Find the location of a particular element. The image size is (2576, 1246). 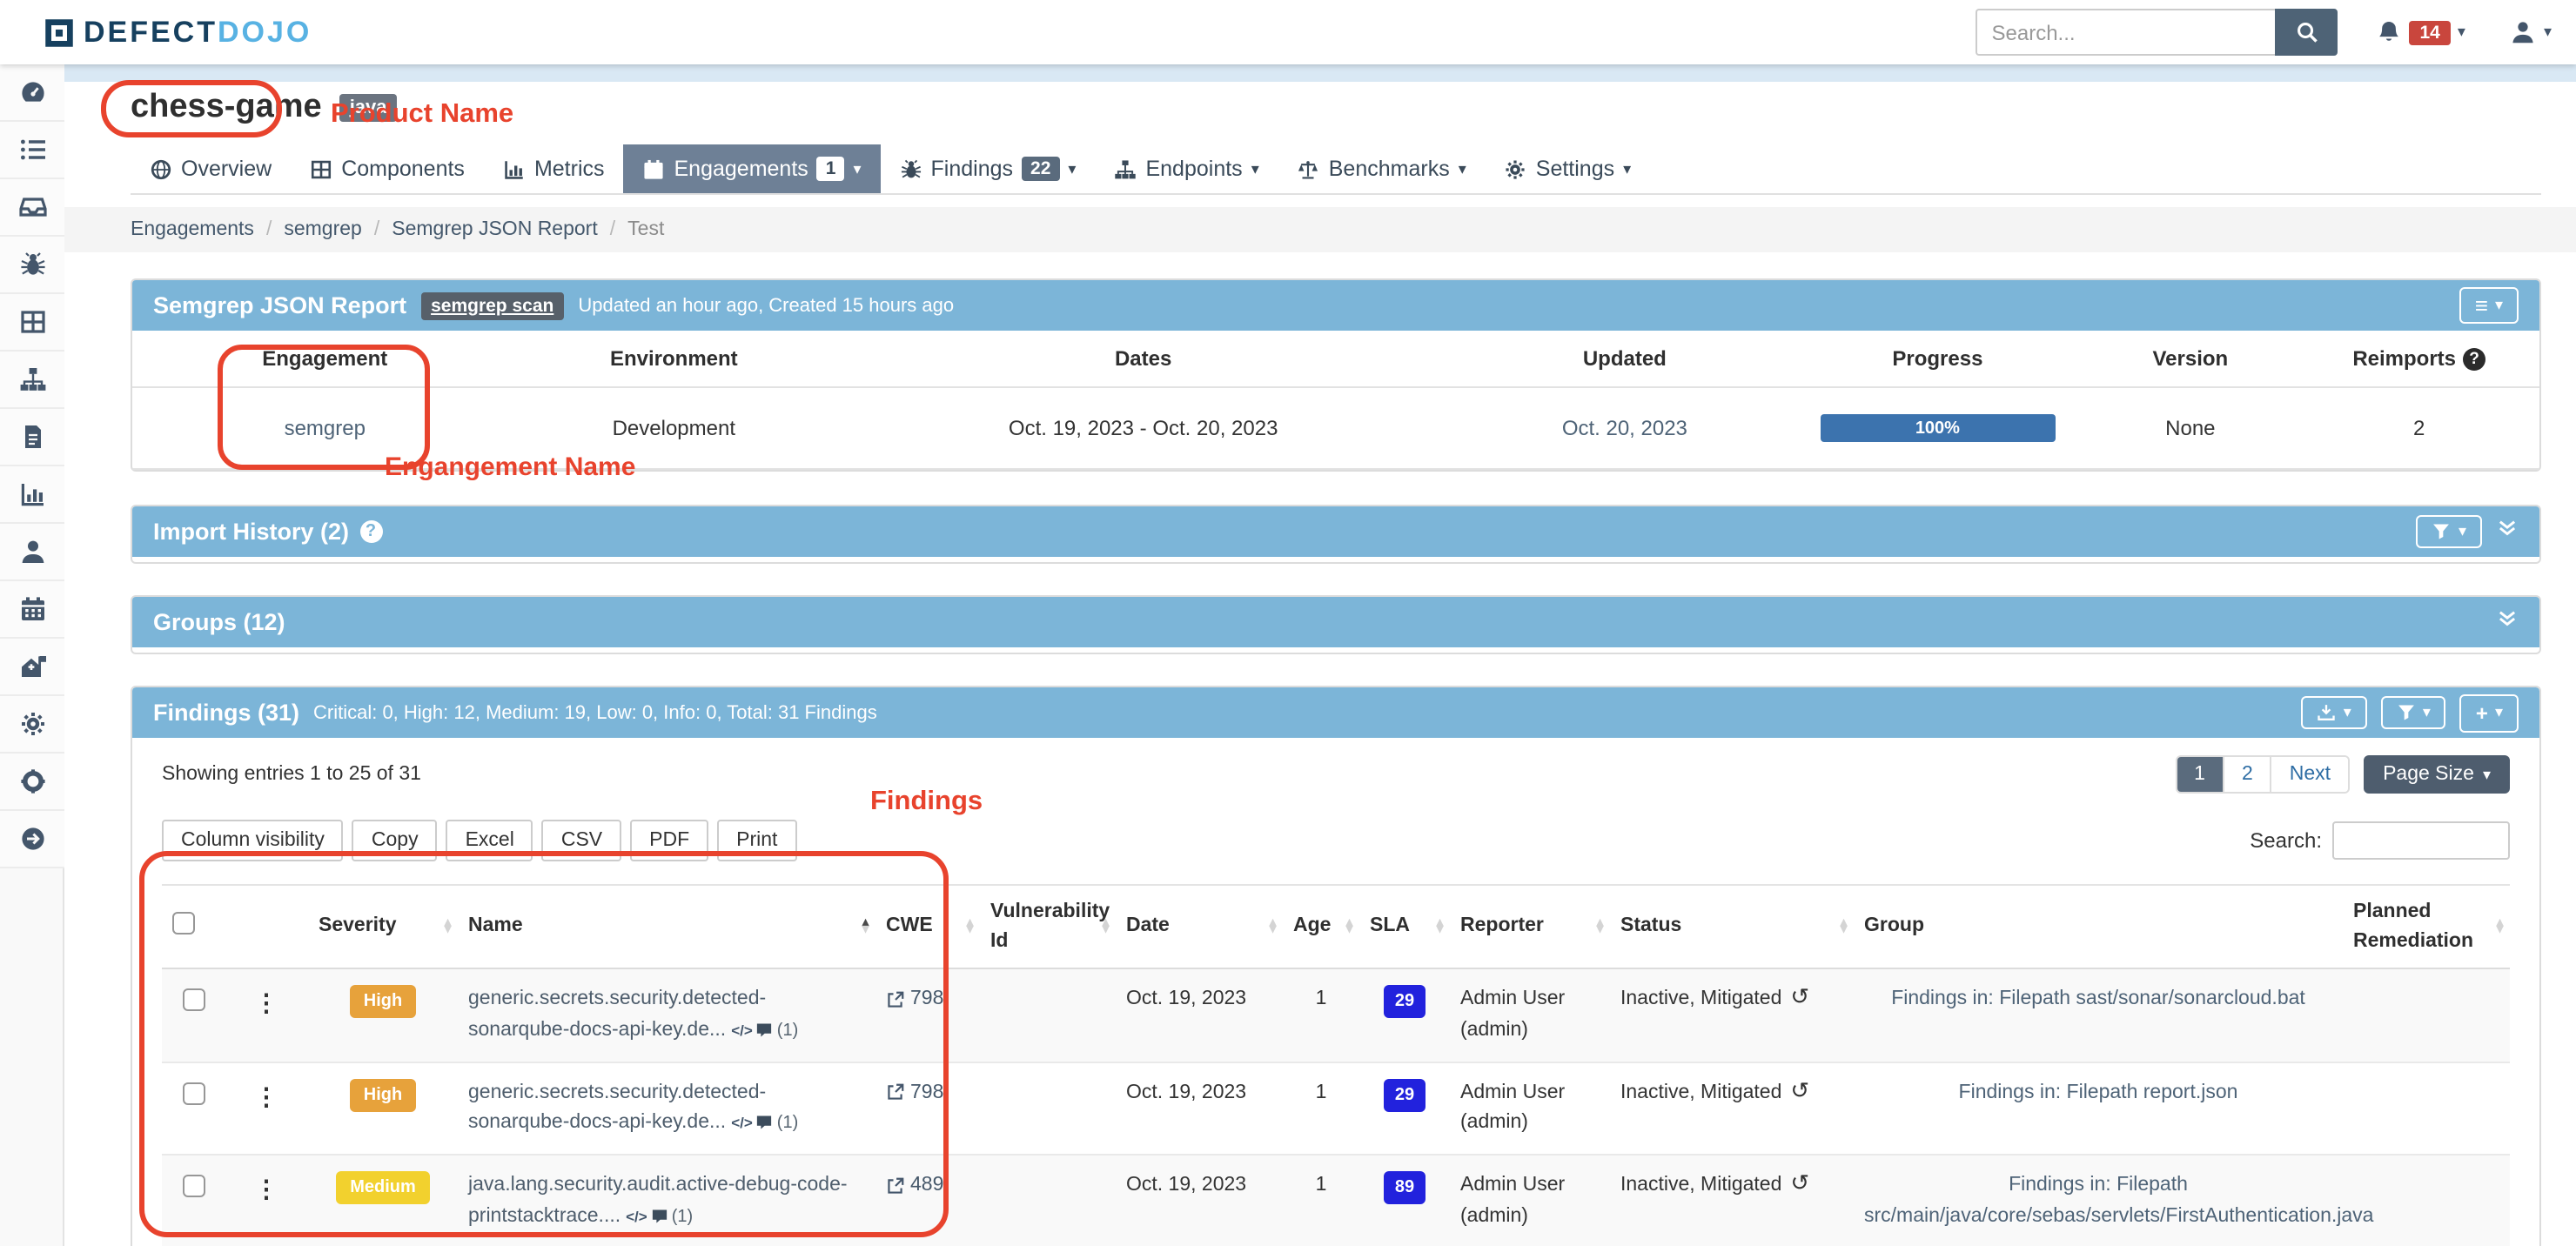

findings-filter-button: ▾ is located at coordinates (2413, 713).